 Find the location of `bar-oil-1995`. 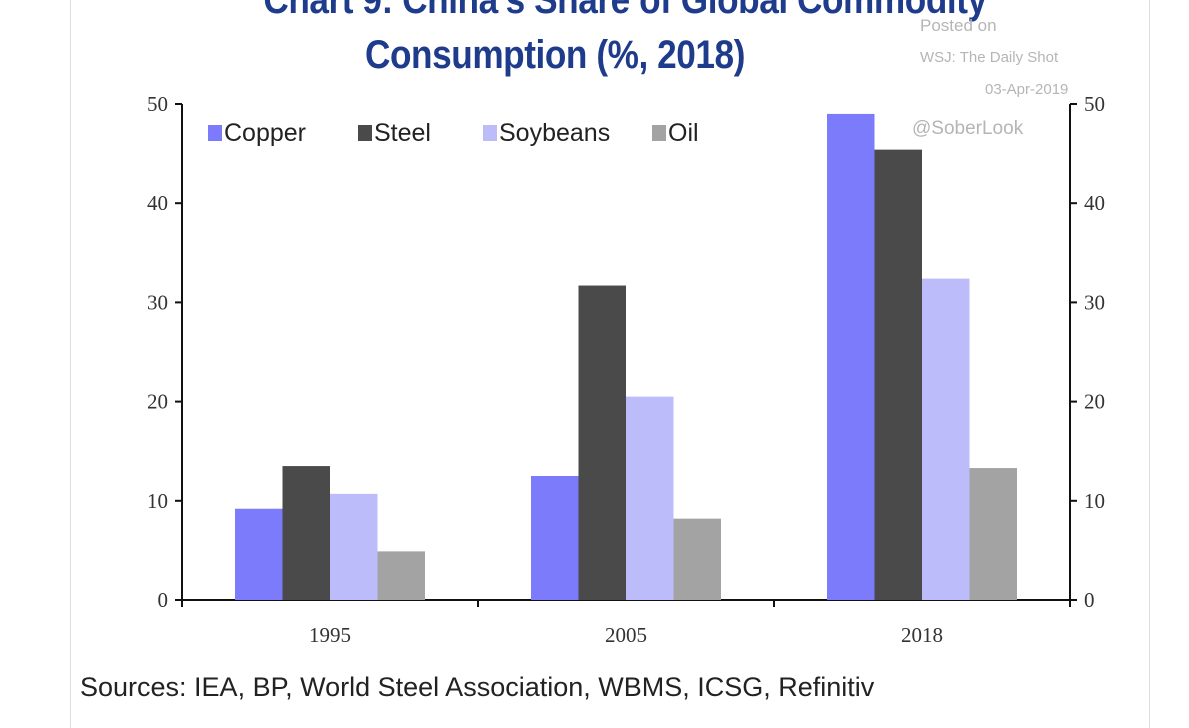

bar-oil-1995 is located at coordinates (401, 575).